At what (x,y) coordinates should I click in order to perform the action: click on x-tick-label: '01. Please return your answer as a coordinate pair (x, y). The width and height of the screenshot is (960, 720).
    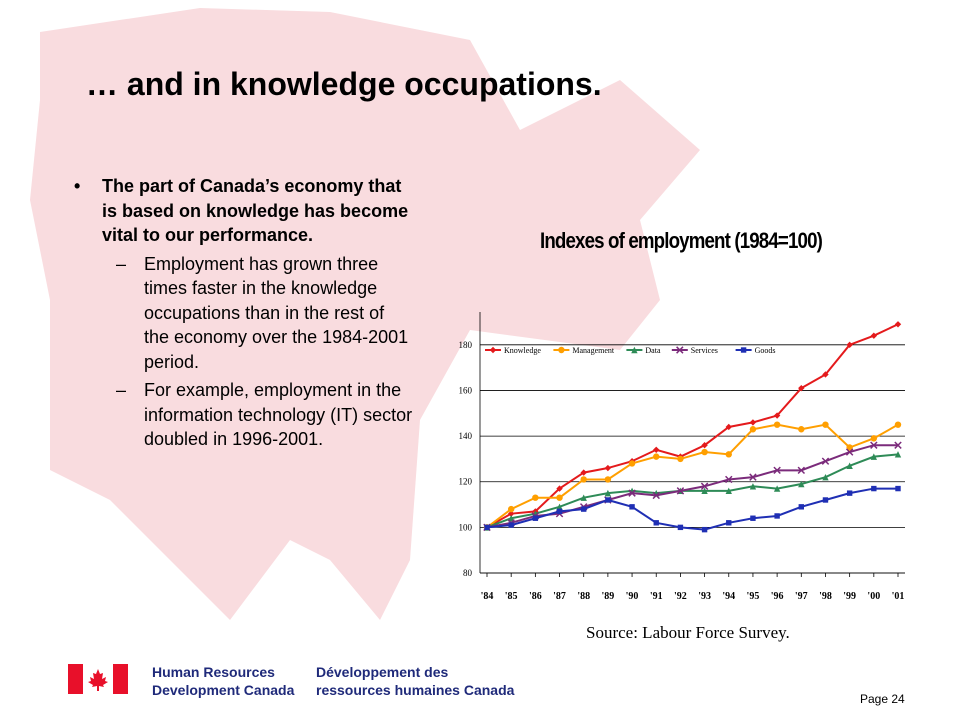
    Looking at the image, I should click on (898, 596).